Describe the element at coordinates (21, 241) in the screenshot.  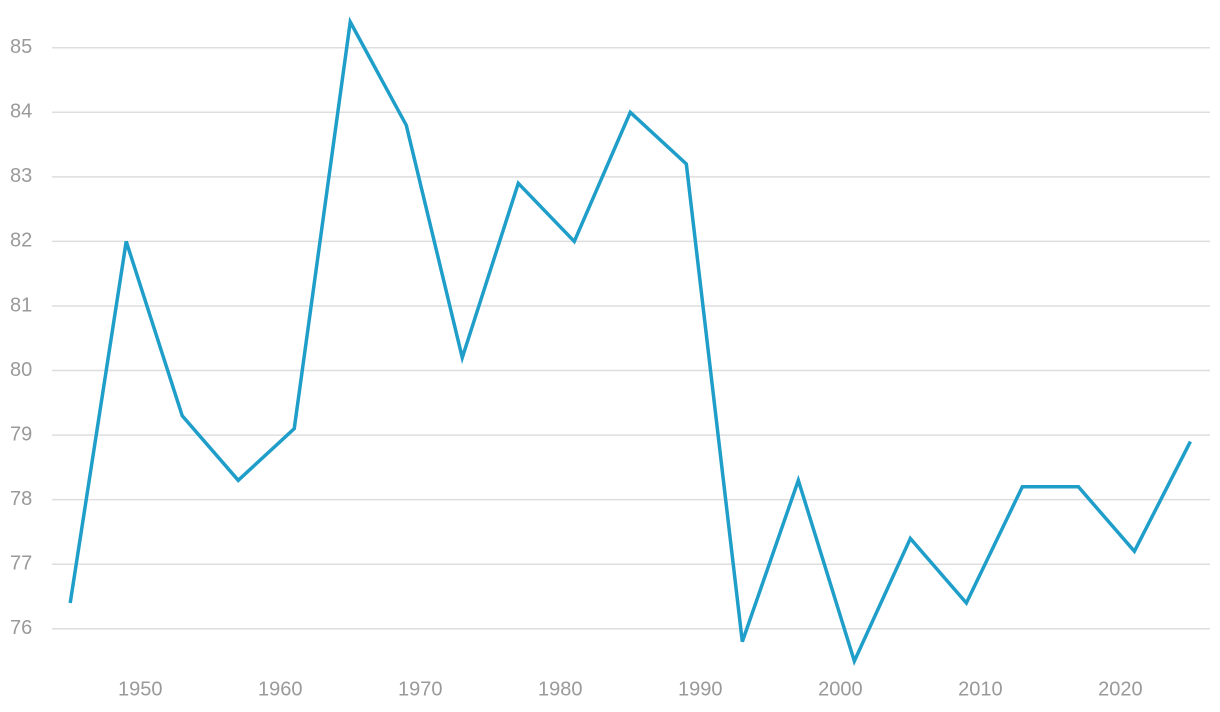
I see `y-tick-label: 82` at that location.